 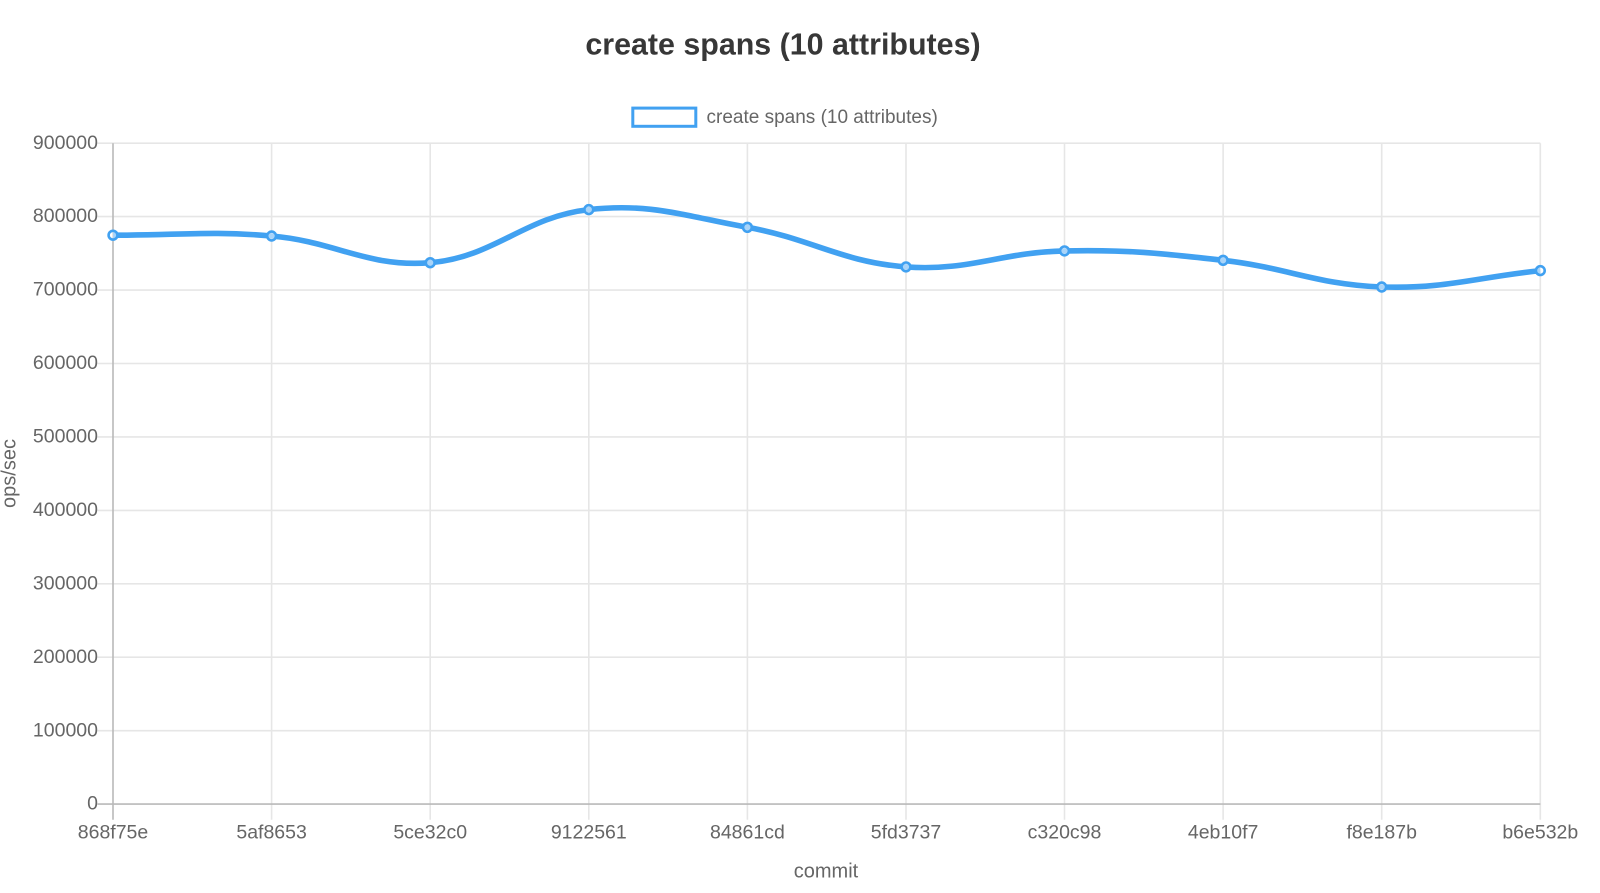 What do you see at coordinates (65, 363) in the screenshot?
I see `svg-text: 600000` at bounding box center [65, 363].